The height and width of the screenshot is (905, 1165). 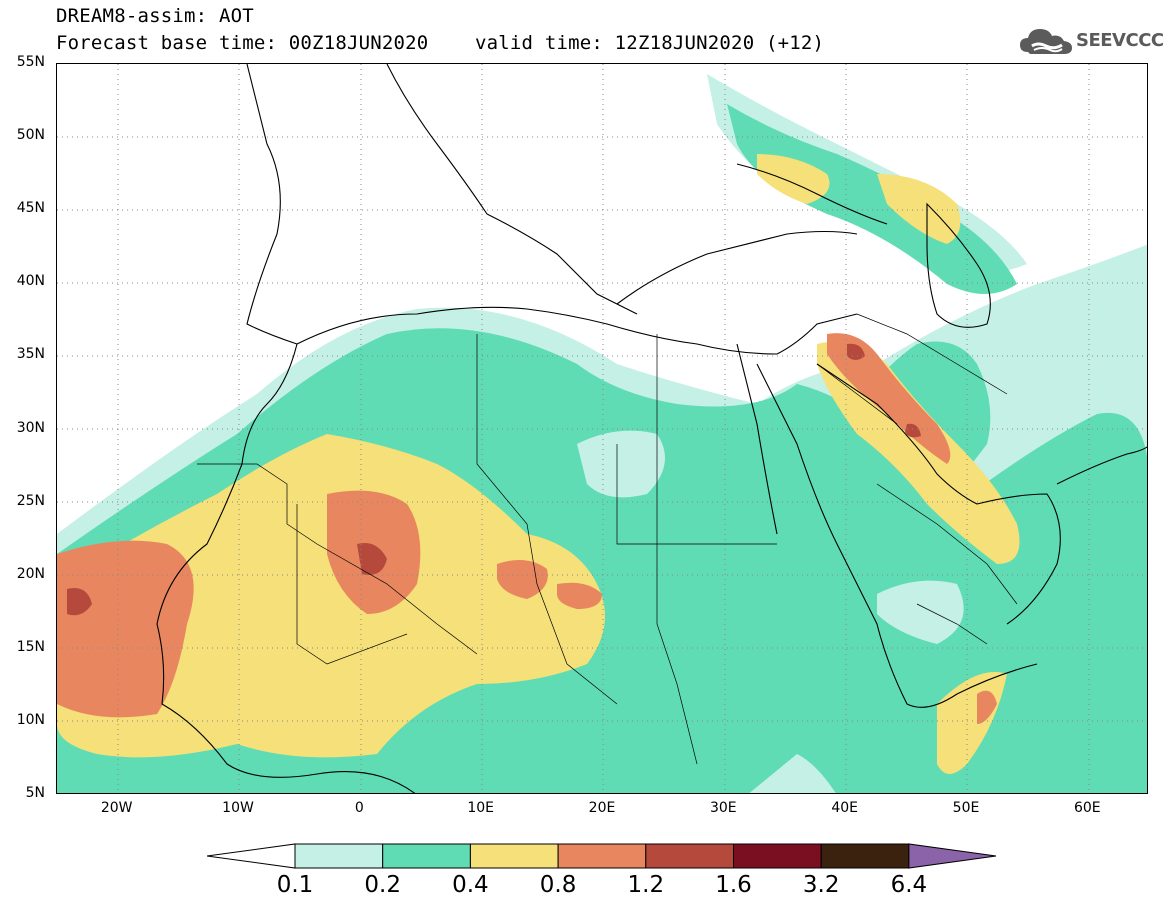 I want to click on lat-label: 30N, so click(x=30, y=427).